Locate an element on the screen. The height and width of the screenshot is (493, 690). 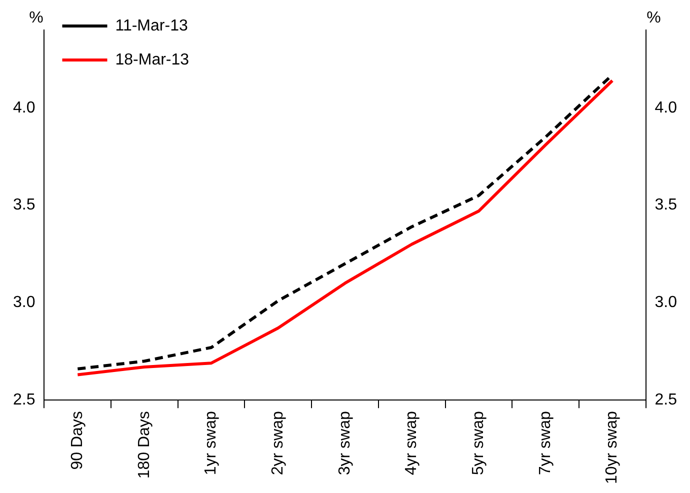
x-tick-label: 7yr swap is located at coordinates (545, 443).